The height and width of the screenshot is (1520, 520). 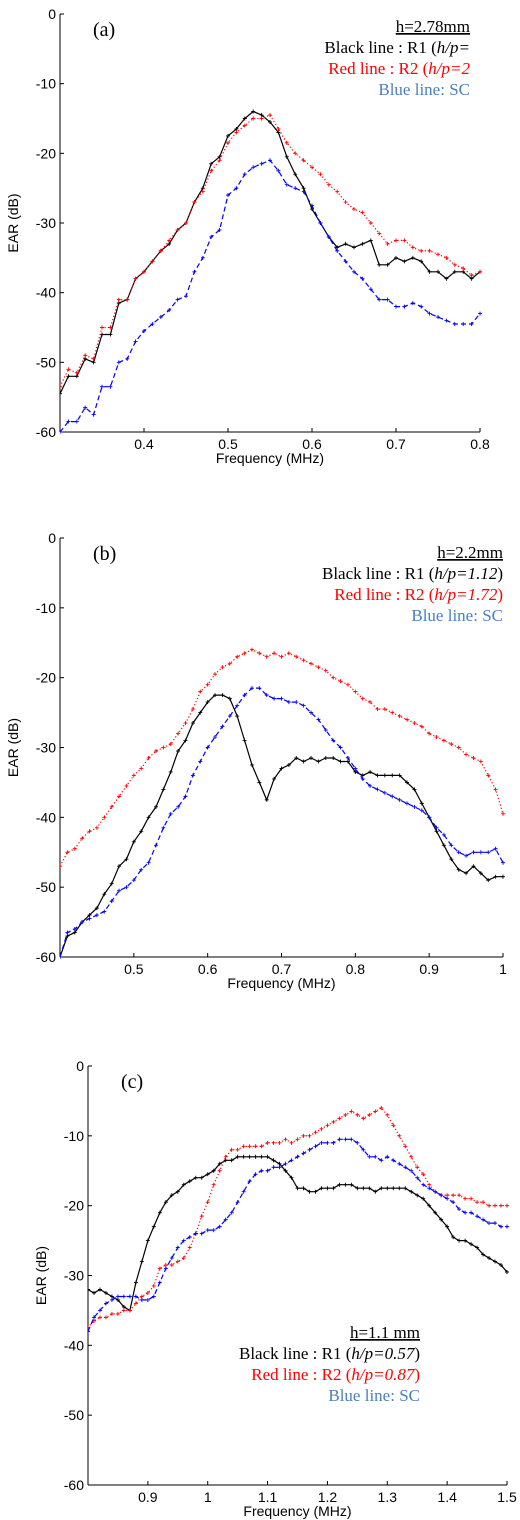 What do you see at coordinates (399, 68) in the screenshot?
I see `annotation-line: Red line : R2 (h/p=2` at bounding box center [399, 68].